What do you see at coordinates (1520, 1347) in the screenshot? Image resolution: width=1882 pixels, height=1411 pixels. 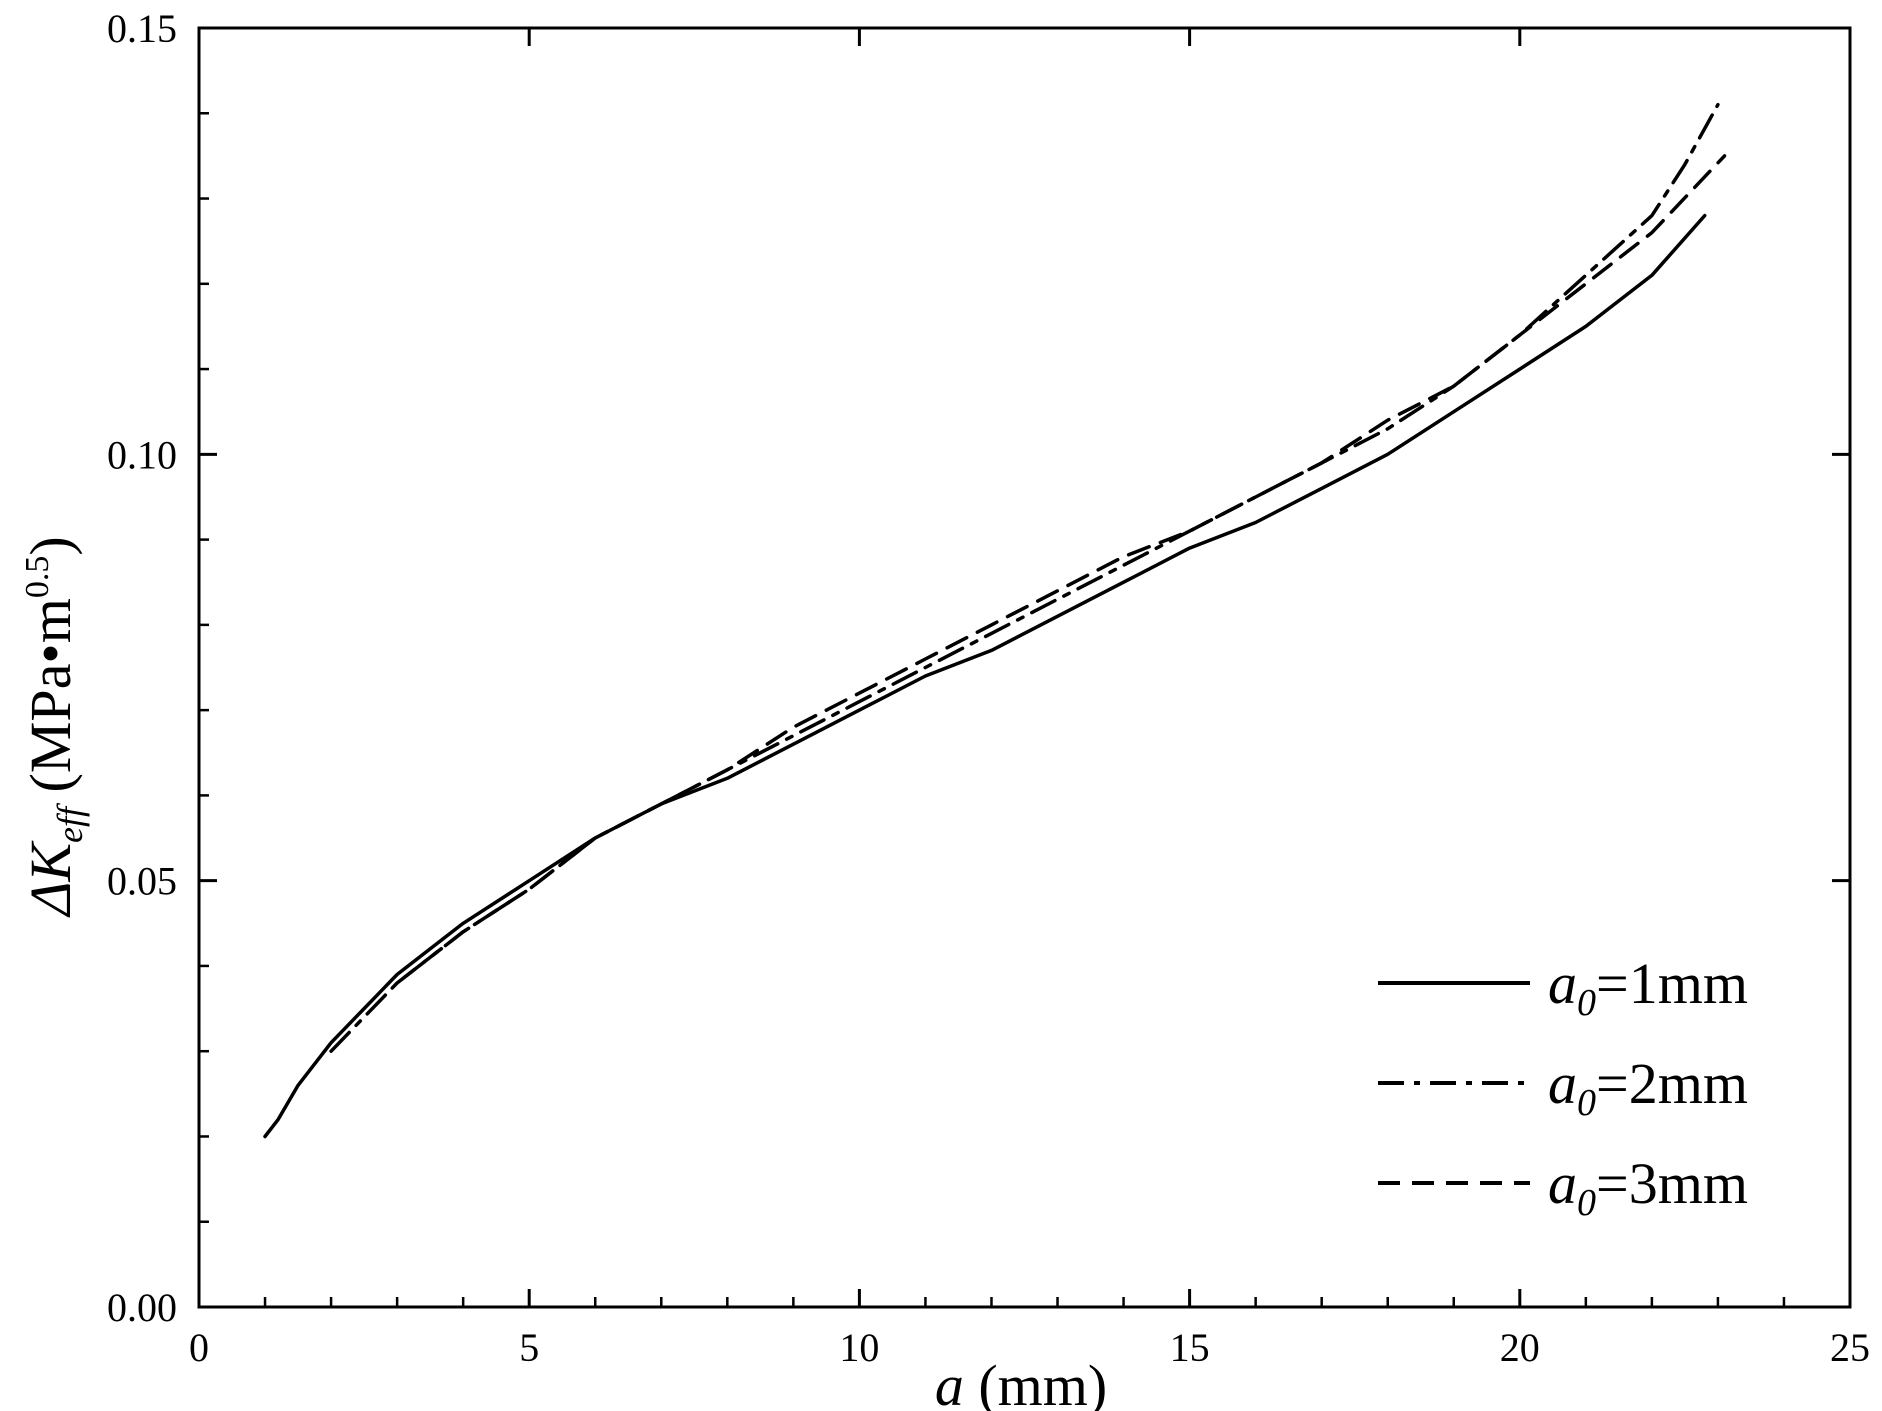 I see `x-tick-label: 20` at bounding box center [1520, 1347].